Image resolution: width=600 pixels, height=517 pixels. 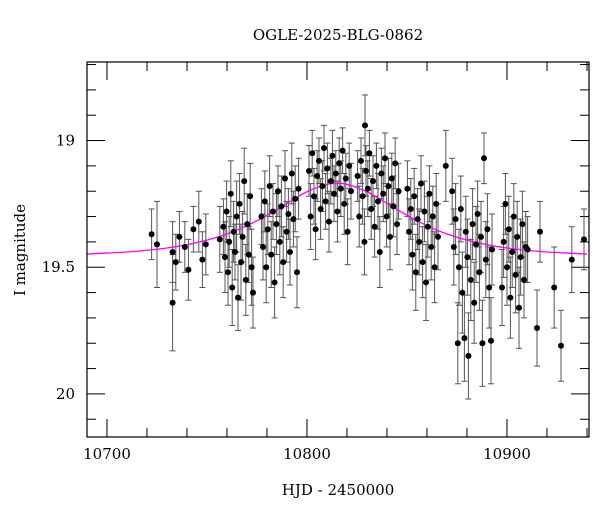 What do you see at coordinates (338, 490) in the screenshot?
I see `x-axis-label: HJD - 2450000` at bounding box center [338, 490].